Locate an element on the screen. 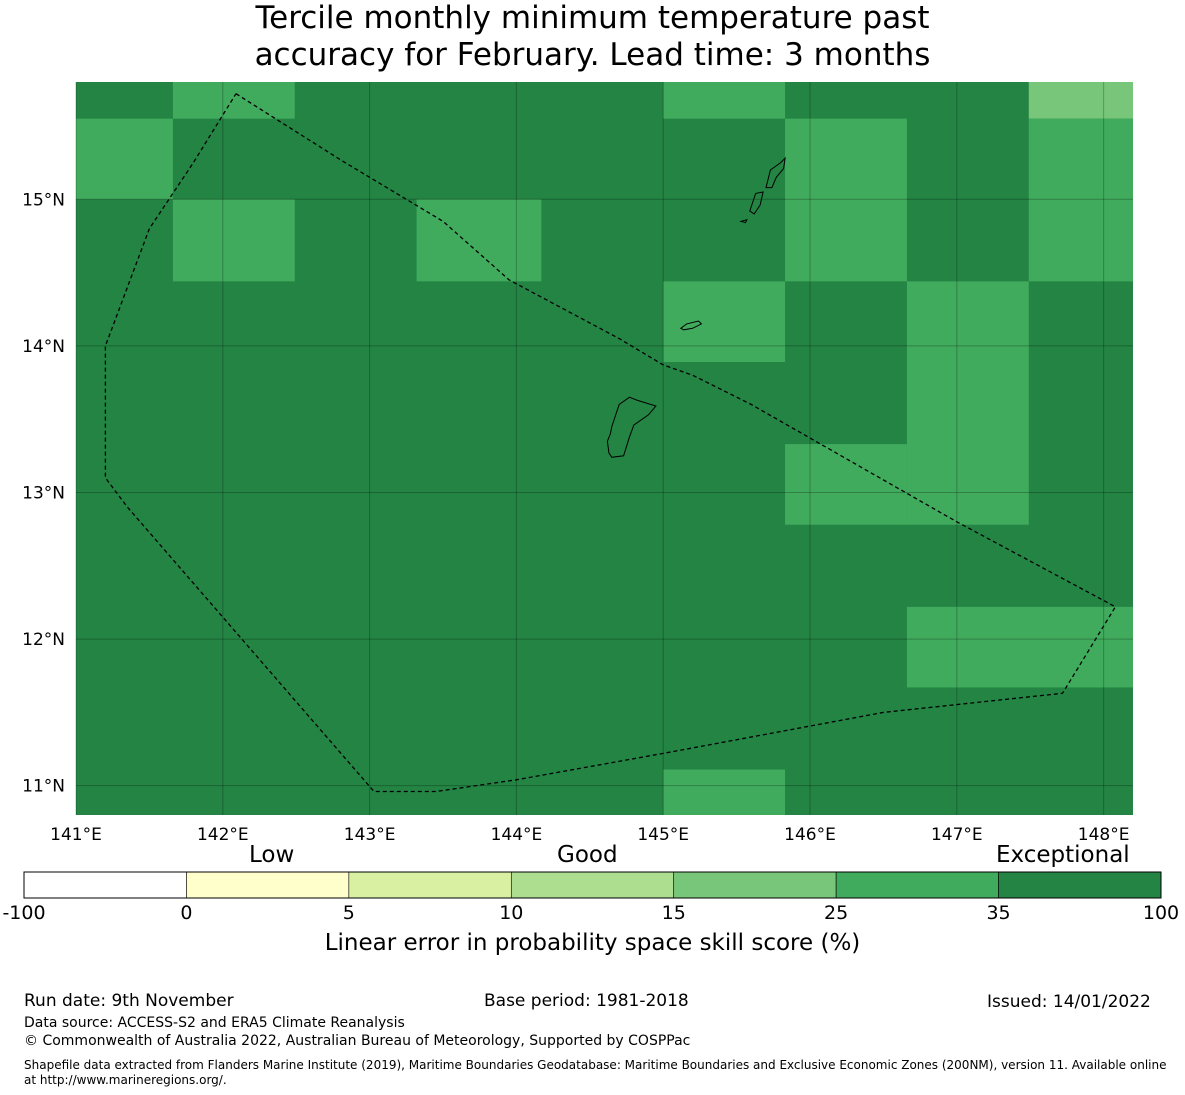 Image resolution: width=1185 pixels, height=1095 pixels. longitude-labels: 141°E 142°E 143°E 144°E 145°E 146°E 147°E 148°E is located at coordinates (589, 835).